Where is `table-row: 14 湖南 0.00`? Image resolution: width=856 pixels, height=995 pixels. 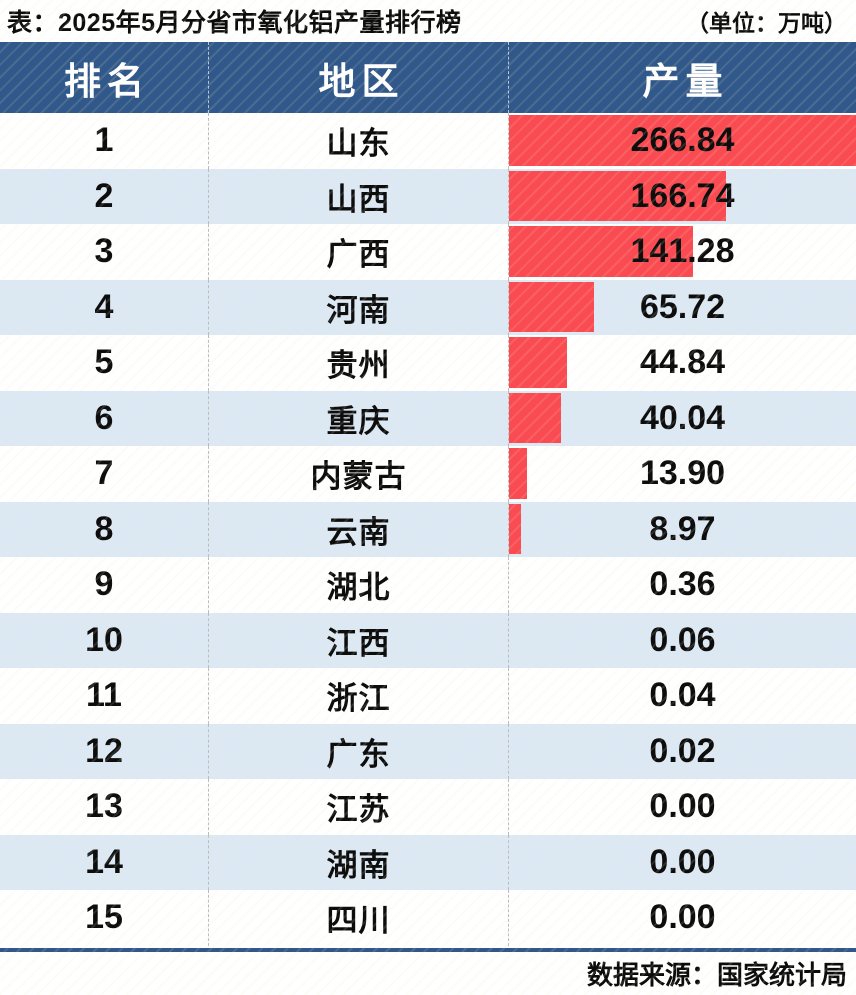
table-row: 14 湖南 0.00 is located at coordinates (428, 862).